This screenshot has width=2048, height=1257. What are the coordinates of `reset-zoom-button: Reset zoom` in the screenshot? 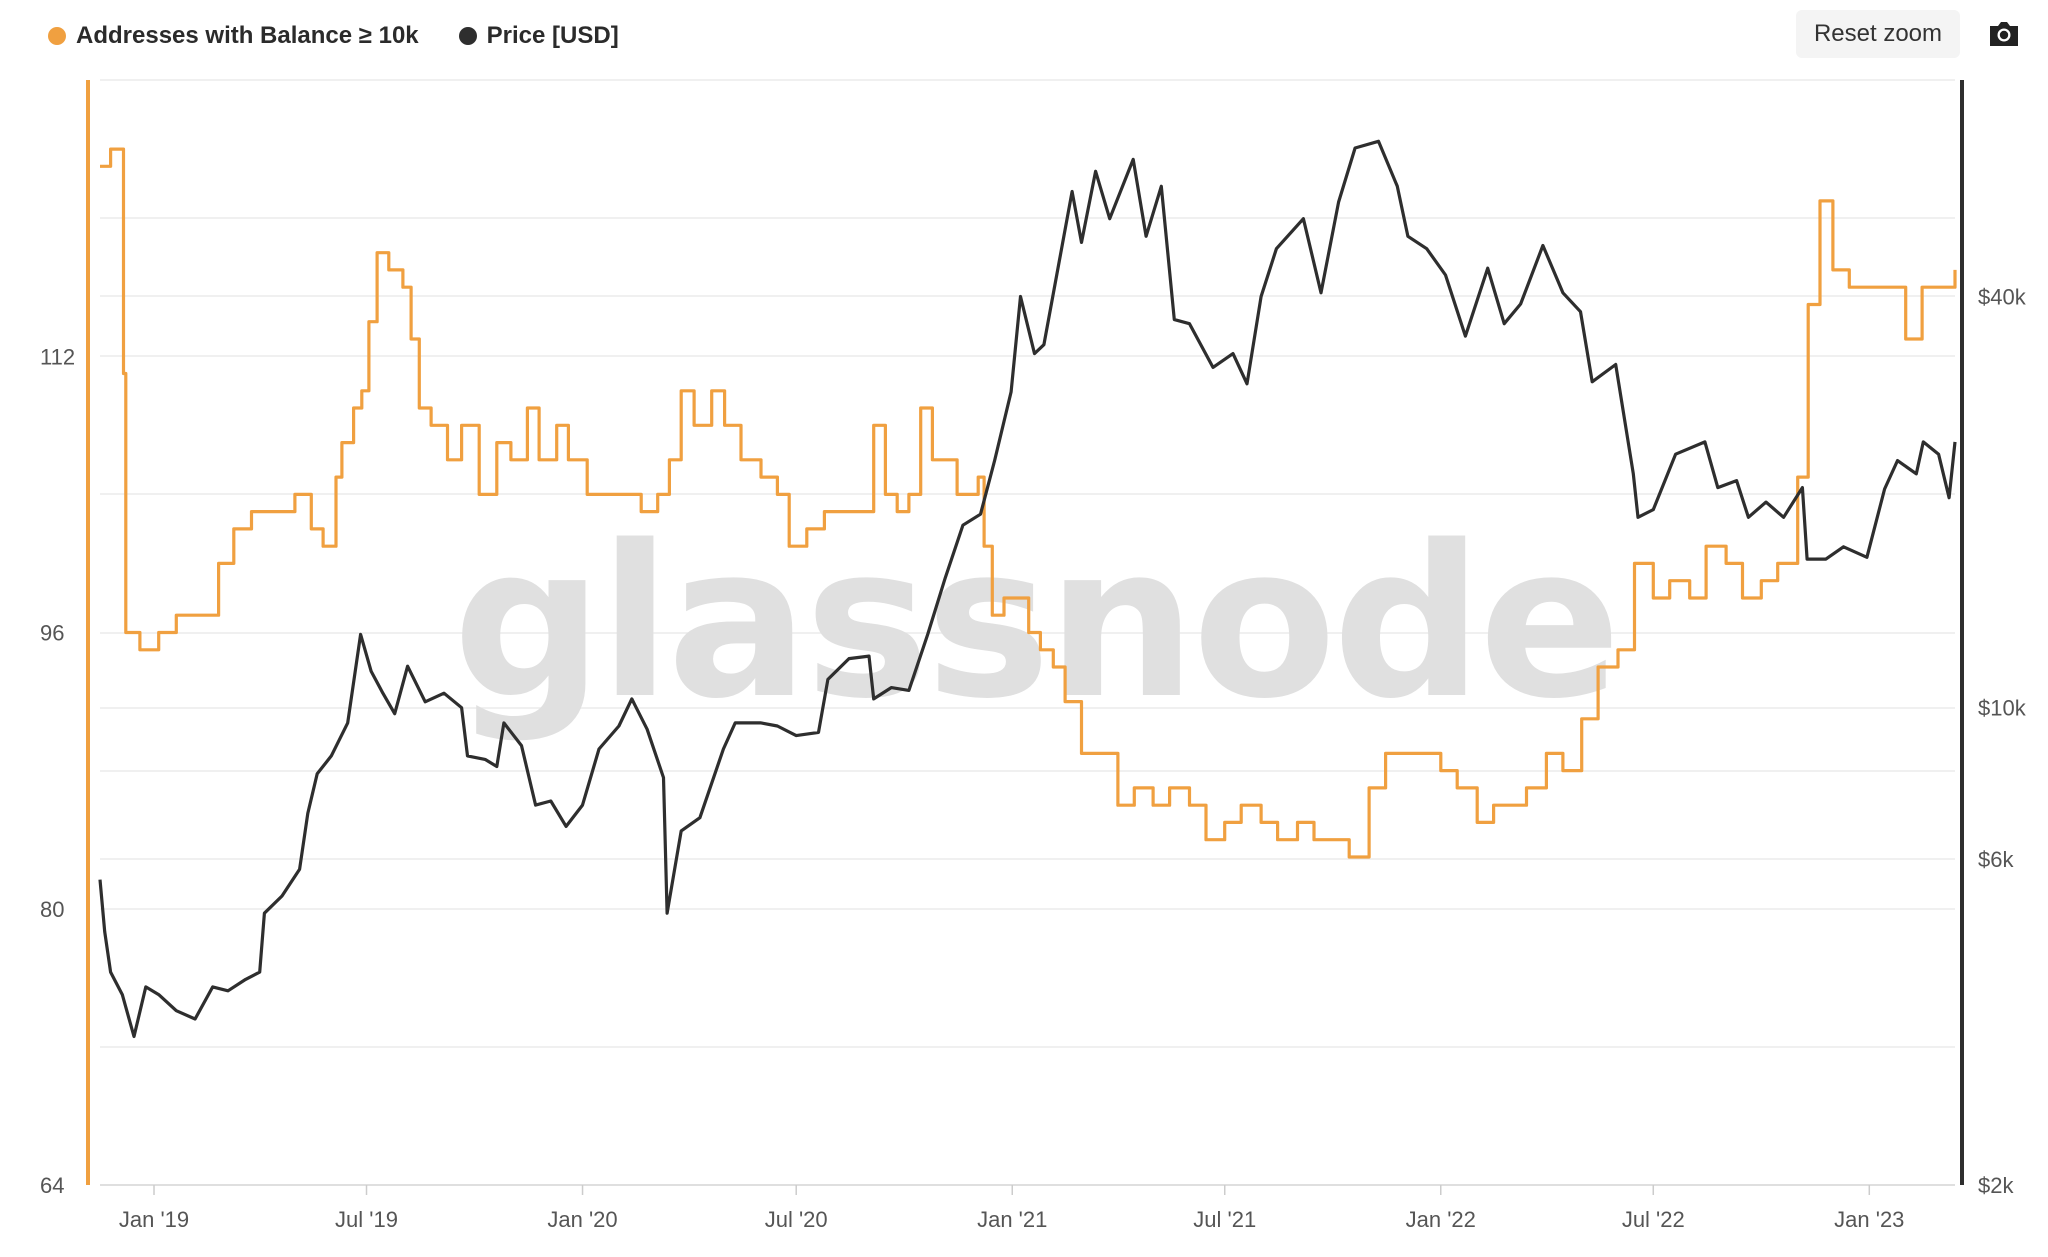 It's located at (1878, 34).